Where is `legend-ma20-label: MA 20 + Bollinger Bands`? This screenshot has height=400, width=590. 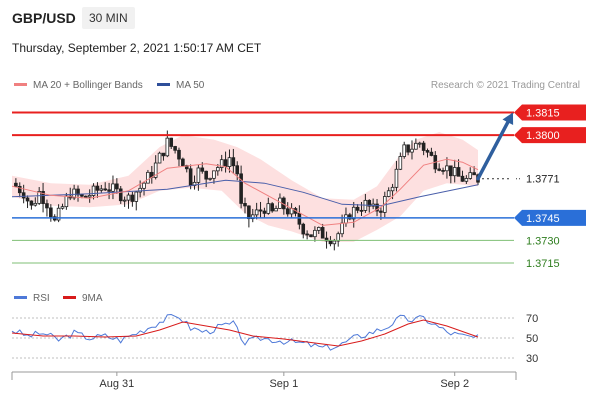 legend-ma20-label: MA 20 + Bollinger Bands is located at coordinates (88, 85).